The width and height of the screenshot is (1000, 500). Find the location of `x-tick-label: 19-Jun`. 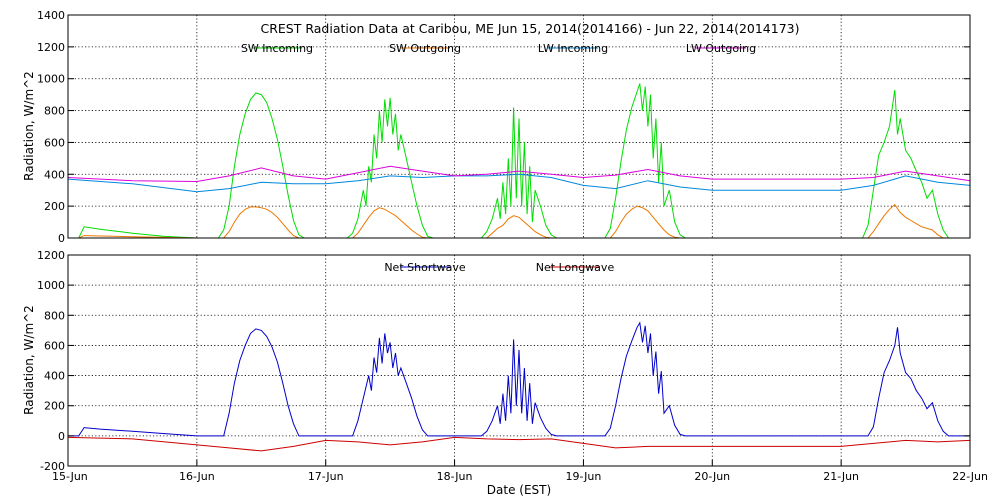

x-tick-label: 19-Jun is located at coordinates (584, 476).